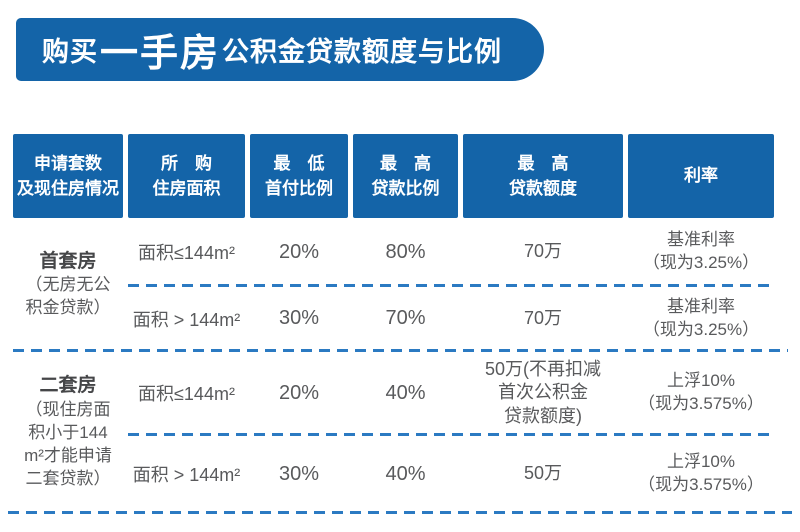  Describe the element at coordinates (405, 176) in the screenshot. I see `header-max-loan-ratio: 最 高 贷款比例` at that location.